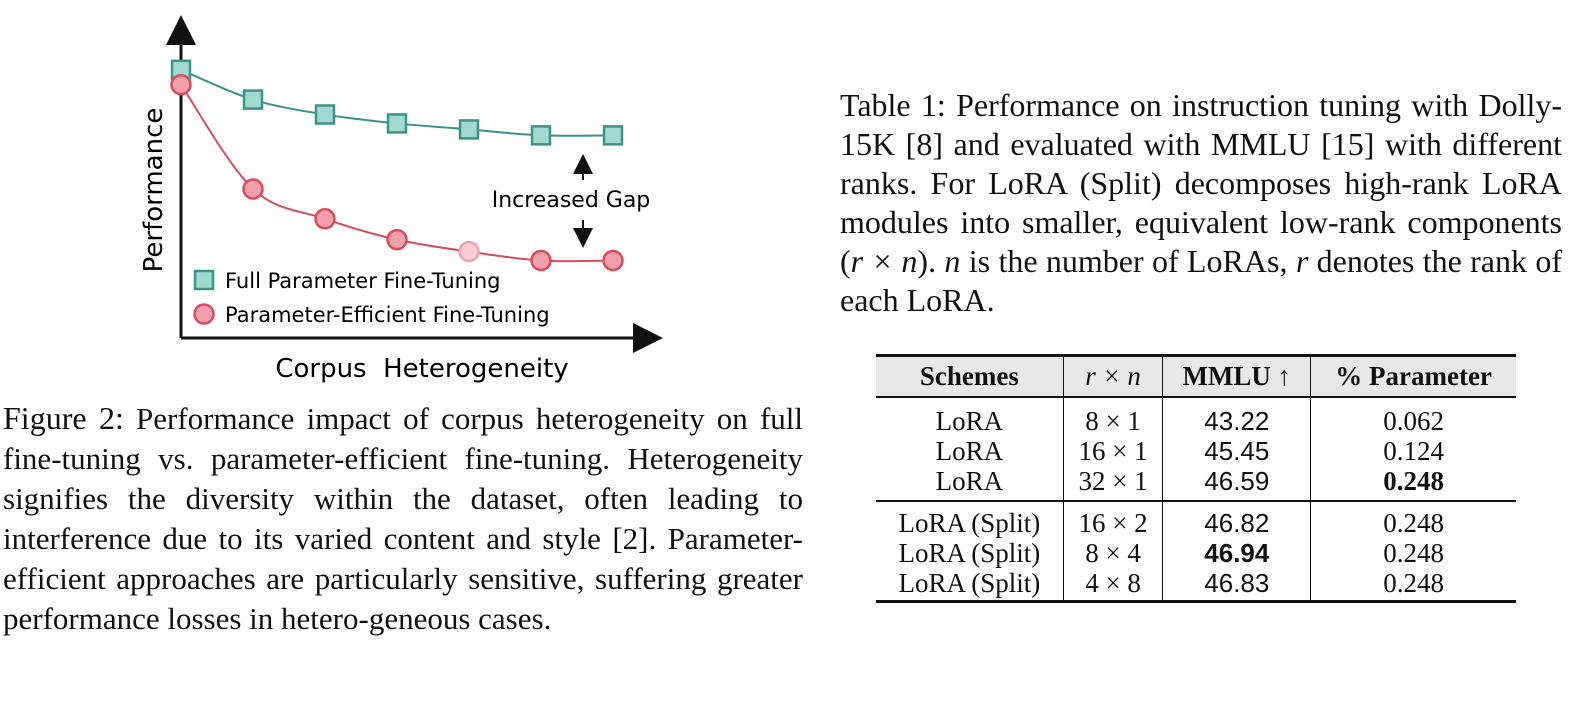  I want to click on table-caption-math-rn: r × n, so click(884, 261).